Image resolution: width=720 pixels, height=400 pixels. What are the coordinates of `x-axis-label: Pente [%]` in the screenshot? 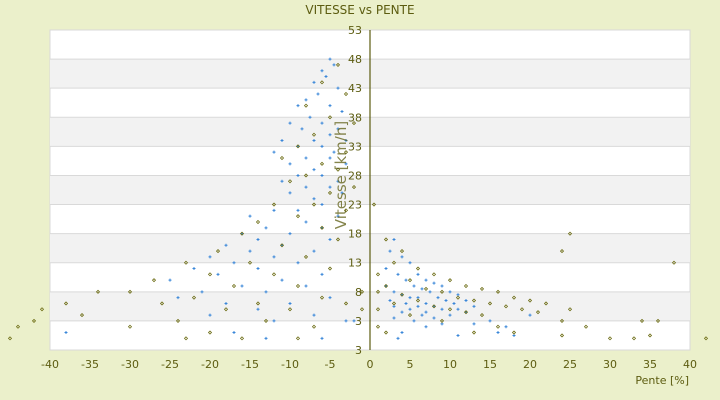 It's located at (662, 380).